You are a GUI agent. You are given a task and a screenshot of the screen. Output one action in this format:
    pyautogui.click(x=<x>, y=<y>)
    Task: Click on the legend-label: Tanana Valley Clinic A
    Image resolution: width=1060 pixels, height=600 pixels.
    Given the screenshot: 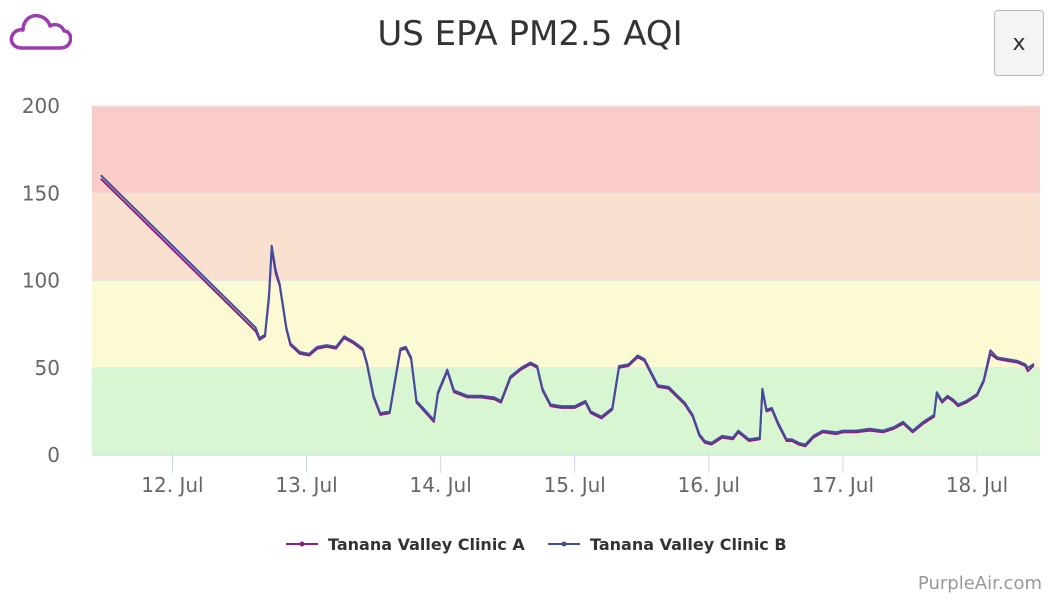 What is the action you would take?
    pyautogui.click(x=426, y=544)
    